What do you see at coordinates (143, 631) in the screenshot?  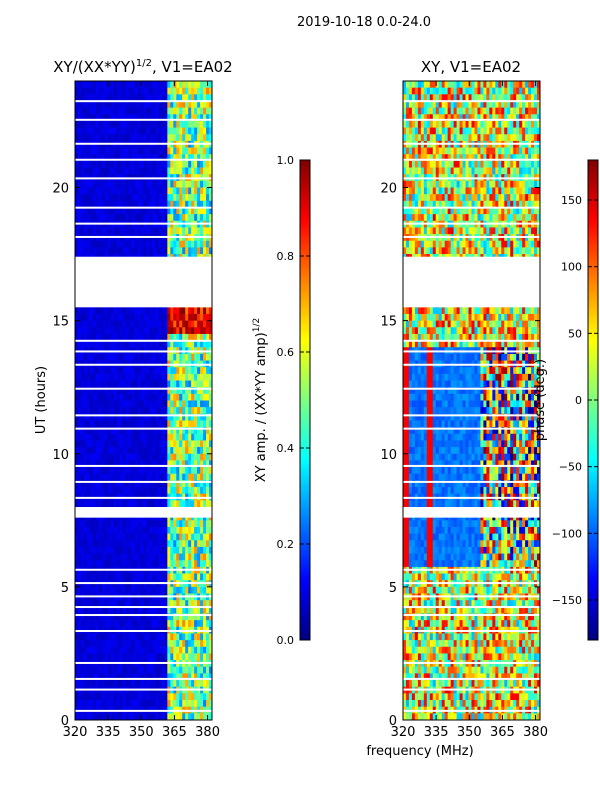 I see `flagged-row-stripe` at bounding box center [143, 631].